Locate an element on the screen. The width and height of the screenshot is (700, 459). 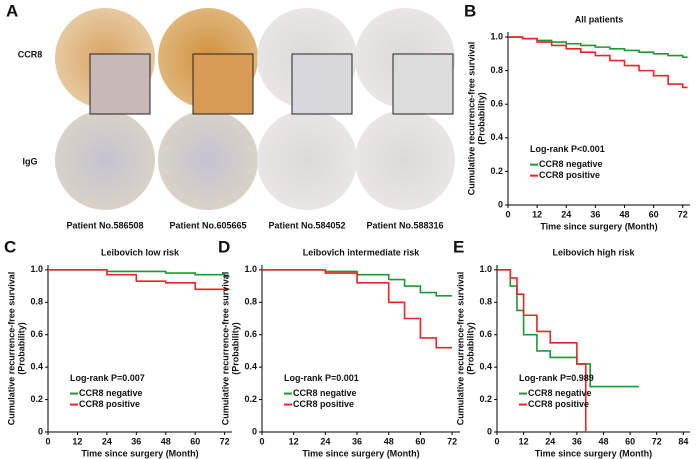
patient-label: Patient No.586508 is located at coordinates (104, 225).